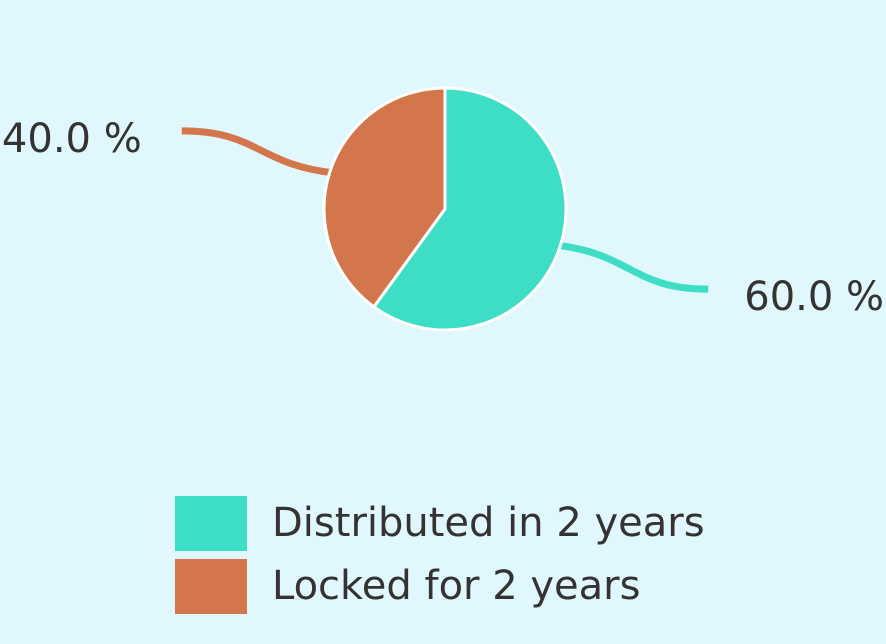 This screenshot has height=644, width=886. I want to click on legend-label: Locked for 2 years, so click(456, 586).